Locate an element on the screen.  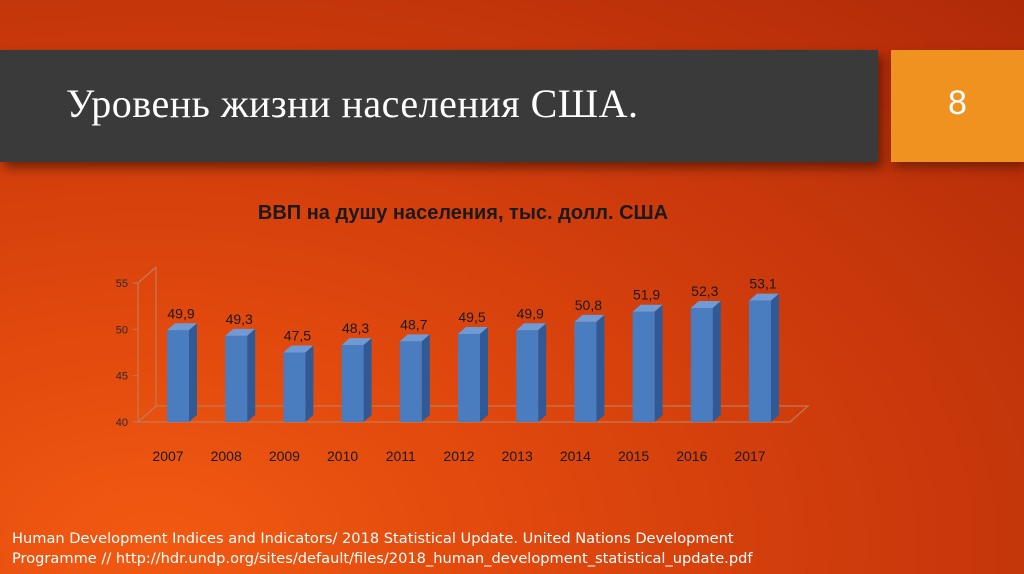
x-tick-label: 2009 is located at coordinates (284, 456).